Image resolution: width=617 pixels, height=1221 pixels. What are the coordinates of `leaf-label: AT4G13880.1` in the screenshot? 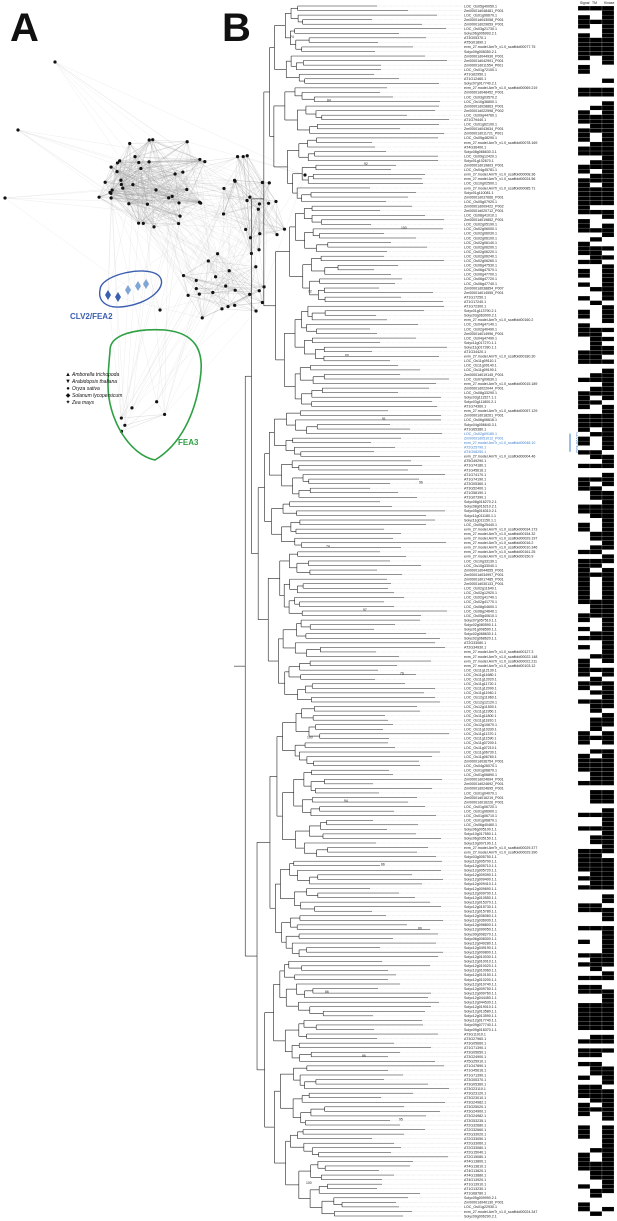 It's located at (475, 1175).